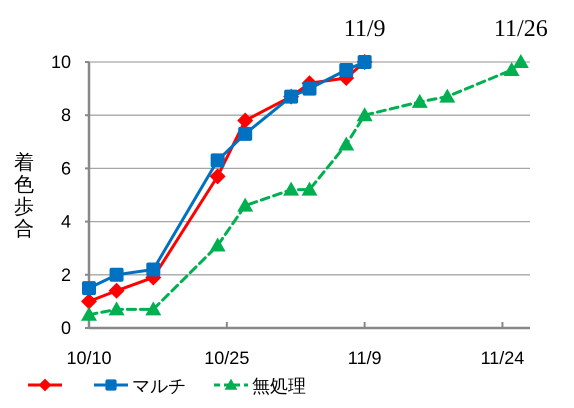  Describe the element at coordinates (65, 328) in the screenshot. I see `y-tick-label: 0` at that location.